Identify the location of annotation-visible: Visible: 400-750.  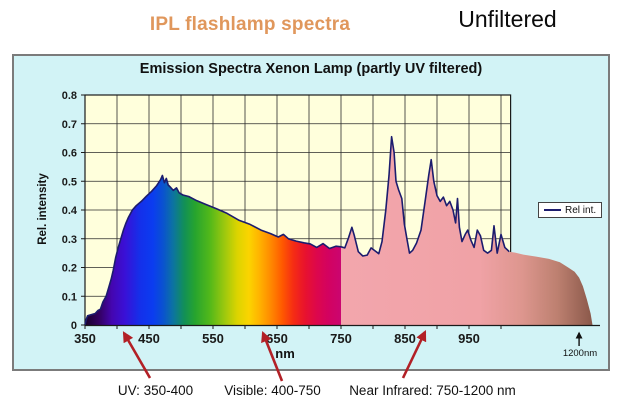
(272, 390).